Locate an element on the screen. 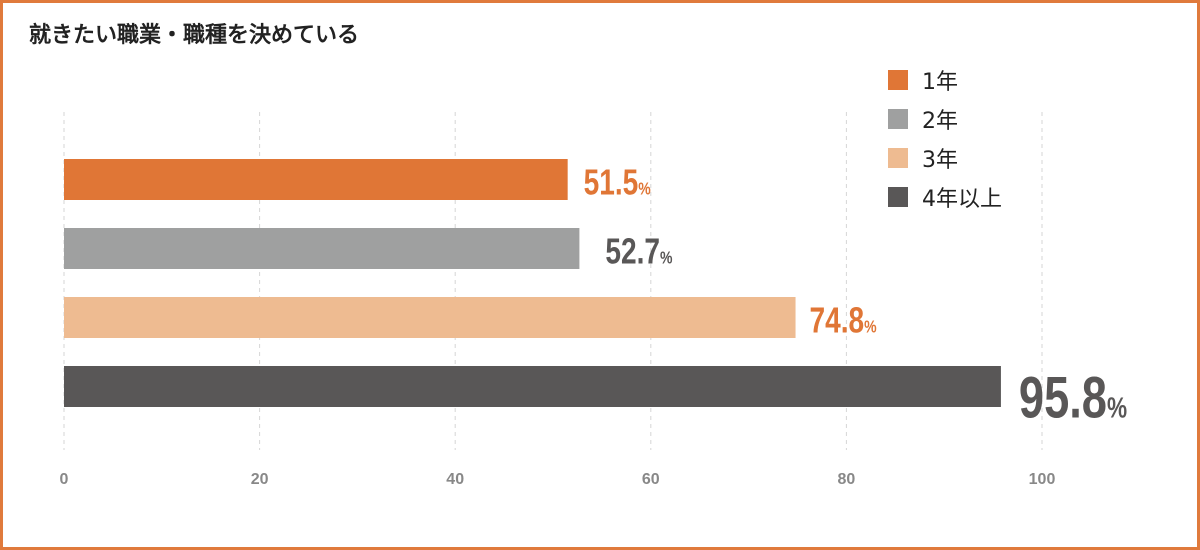 The height and width of the screenshot is (550, 1200). x-tick-label: 80 is located at coordinates (847, 479).